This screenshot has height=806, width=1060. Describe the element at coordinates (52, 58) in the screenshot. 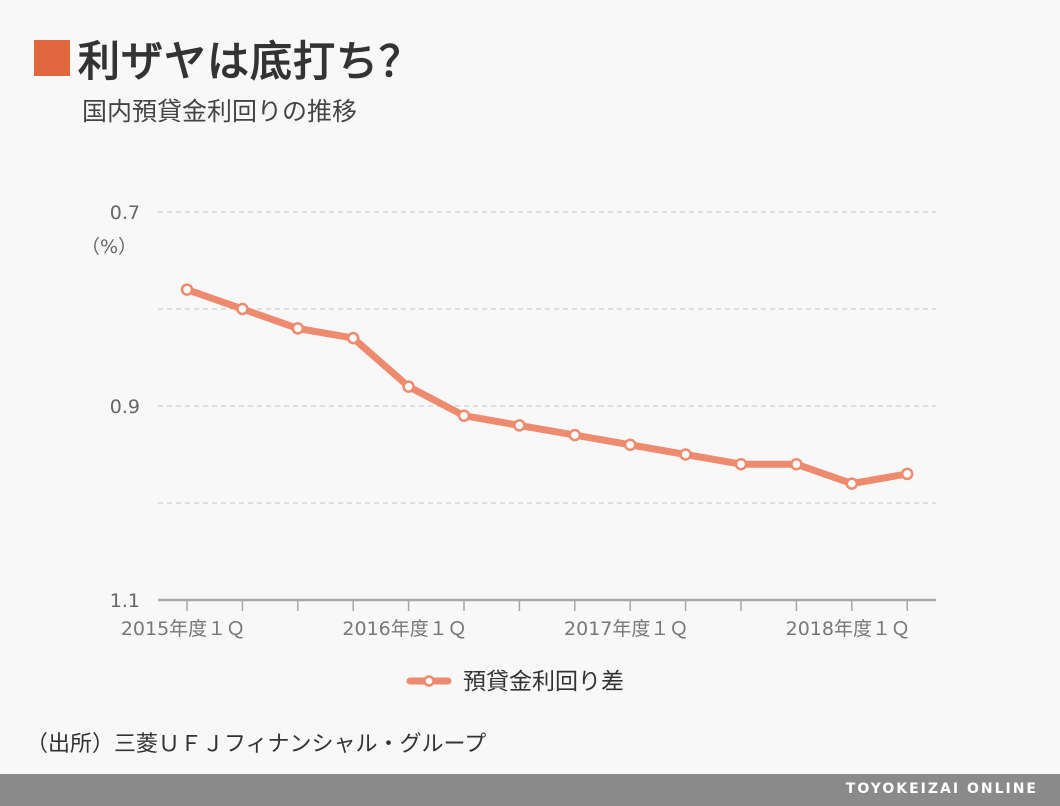

I see `title-marker` at that location.